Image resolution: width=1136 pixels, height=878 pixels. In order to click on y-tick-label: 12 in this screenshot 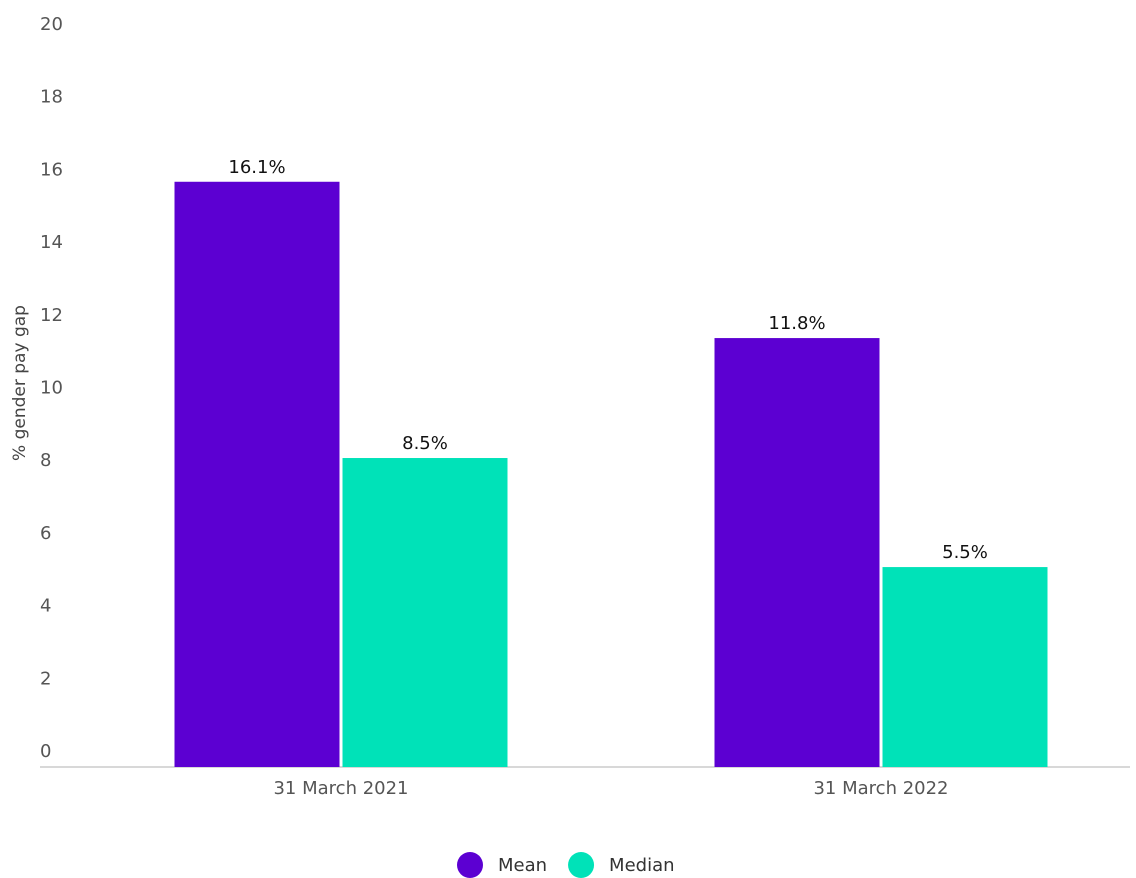, I will do `click(51, 315)`.